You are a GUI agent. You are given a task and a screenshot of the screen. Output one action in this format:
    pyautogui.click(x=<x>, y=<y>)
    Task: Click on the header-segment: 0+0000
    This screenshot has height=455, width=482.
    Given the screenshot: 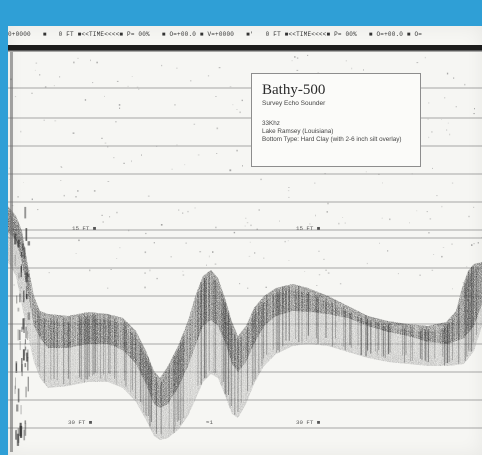 What is the action you would take?
    pyautogui.click(x=19, y=34)
    